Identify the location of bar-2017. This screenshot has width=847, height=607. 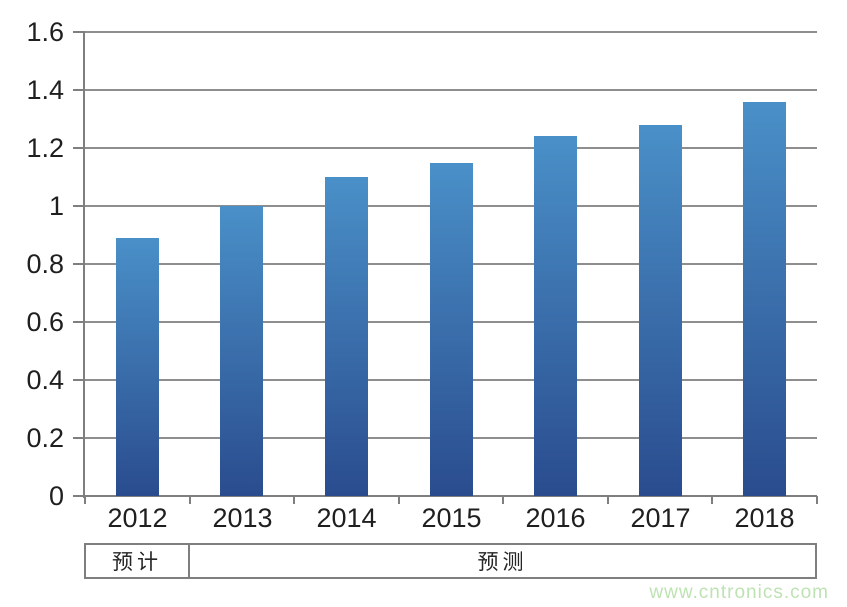
(660, 310).